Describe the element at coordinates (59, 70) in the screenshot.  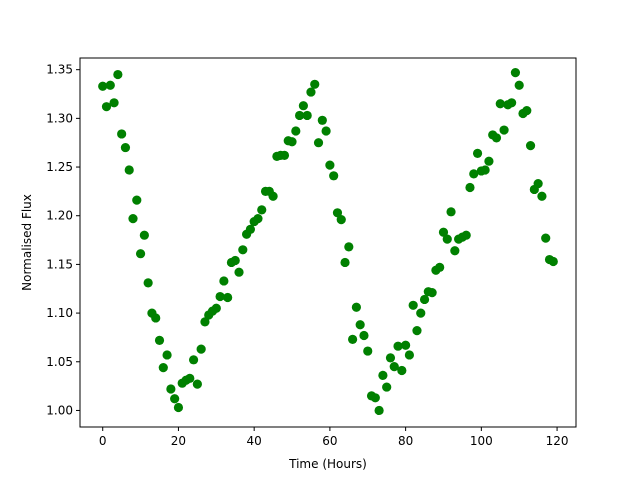
I see `y-tick-label: 1.35` at that location.